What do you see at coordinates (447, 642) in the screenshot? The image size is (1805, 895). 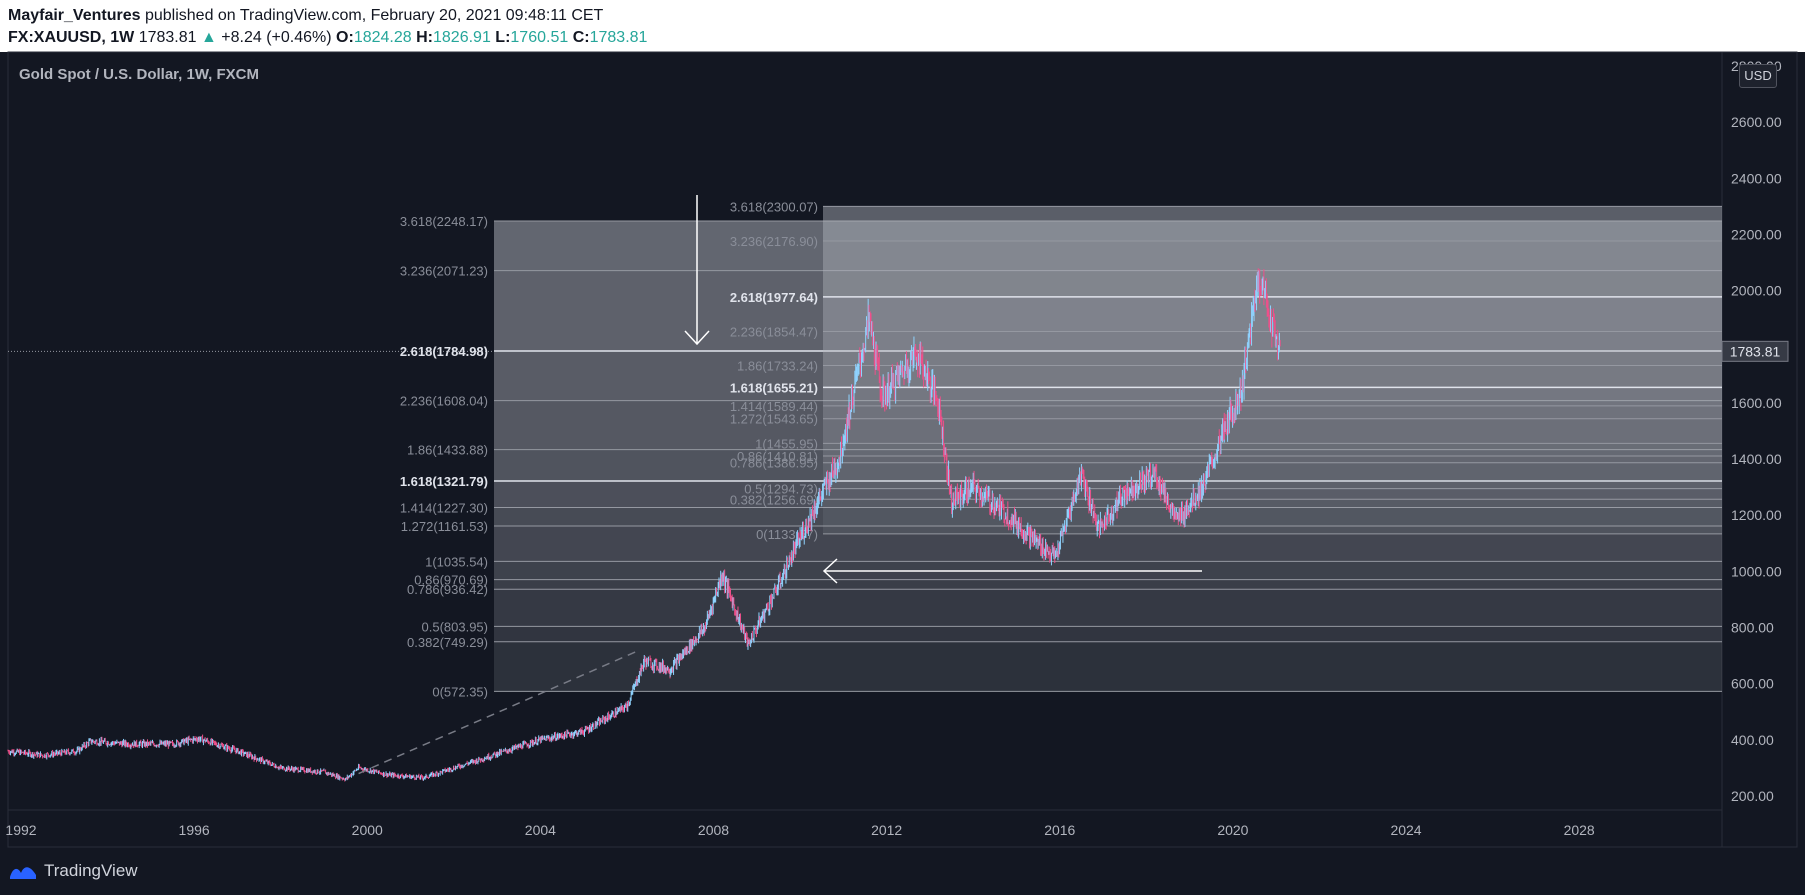 I see `fib1-level-label: 0.382(749.29)` at bounding box center [447, 642].